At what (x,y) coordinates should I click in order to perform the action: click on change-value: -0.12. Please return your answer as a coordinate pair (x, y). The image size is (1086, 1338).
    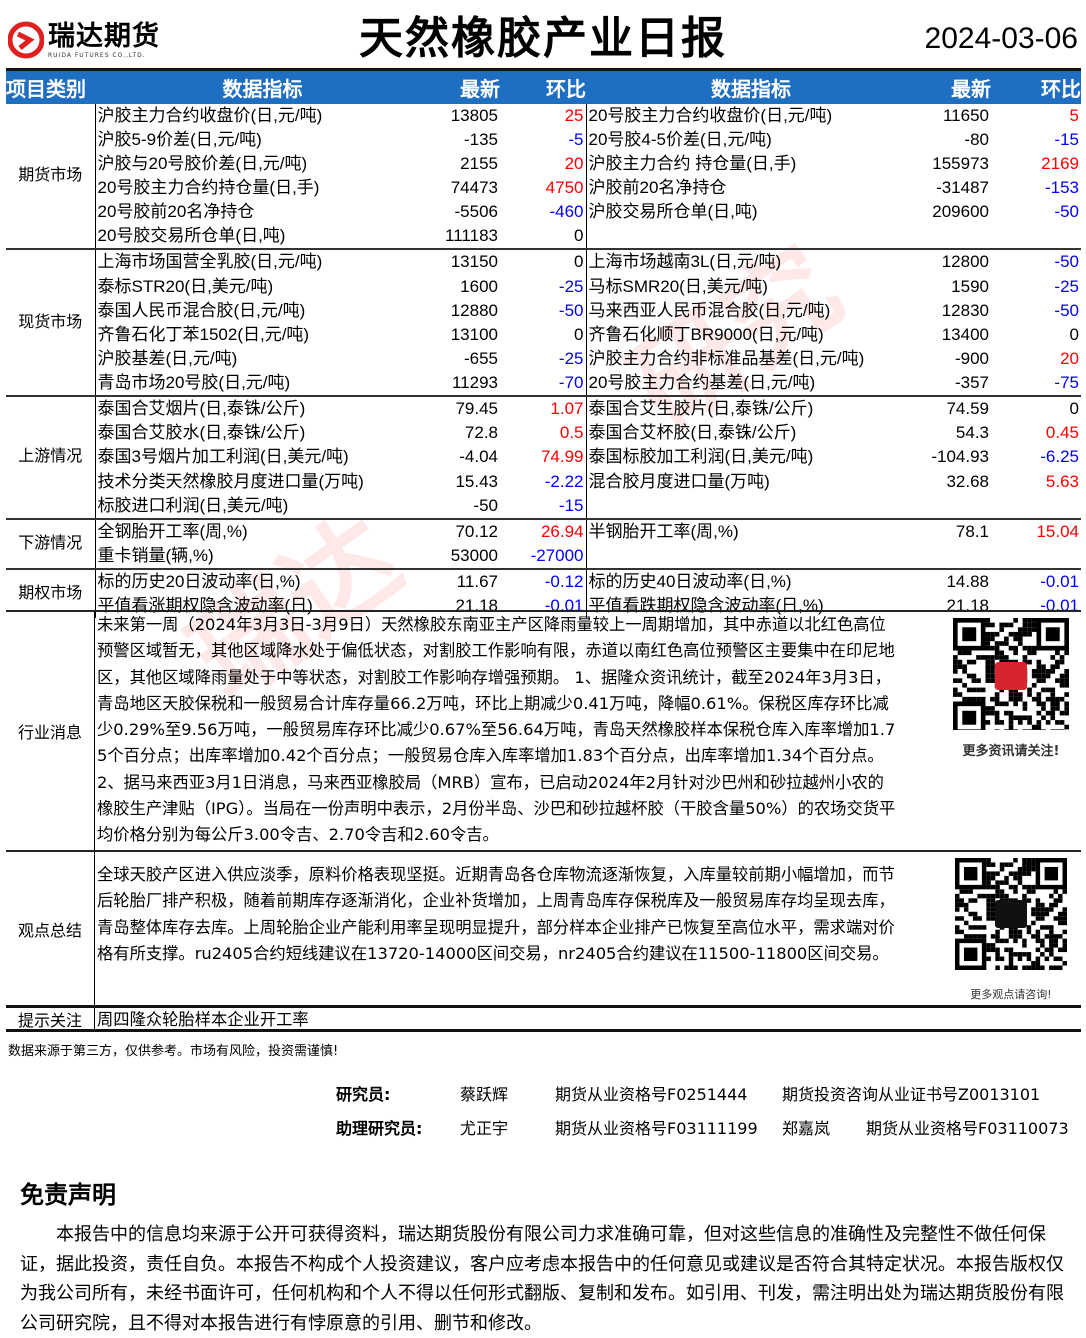
    Looking at the image, I should click on (543, 580).